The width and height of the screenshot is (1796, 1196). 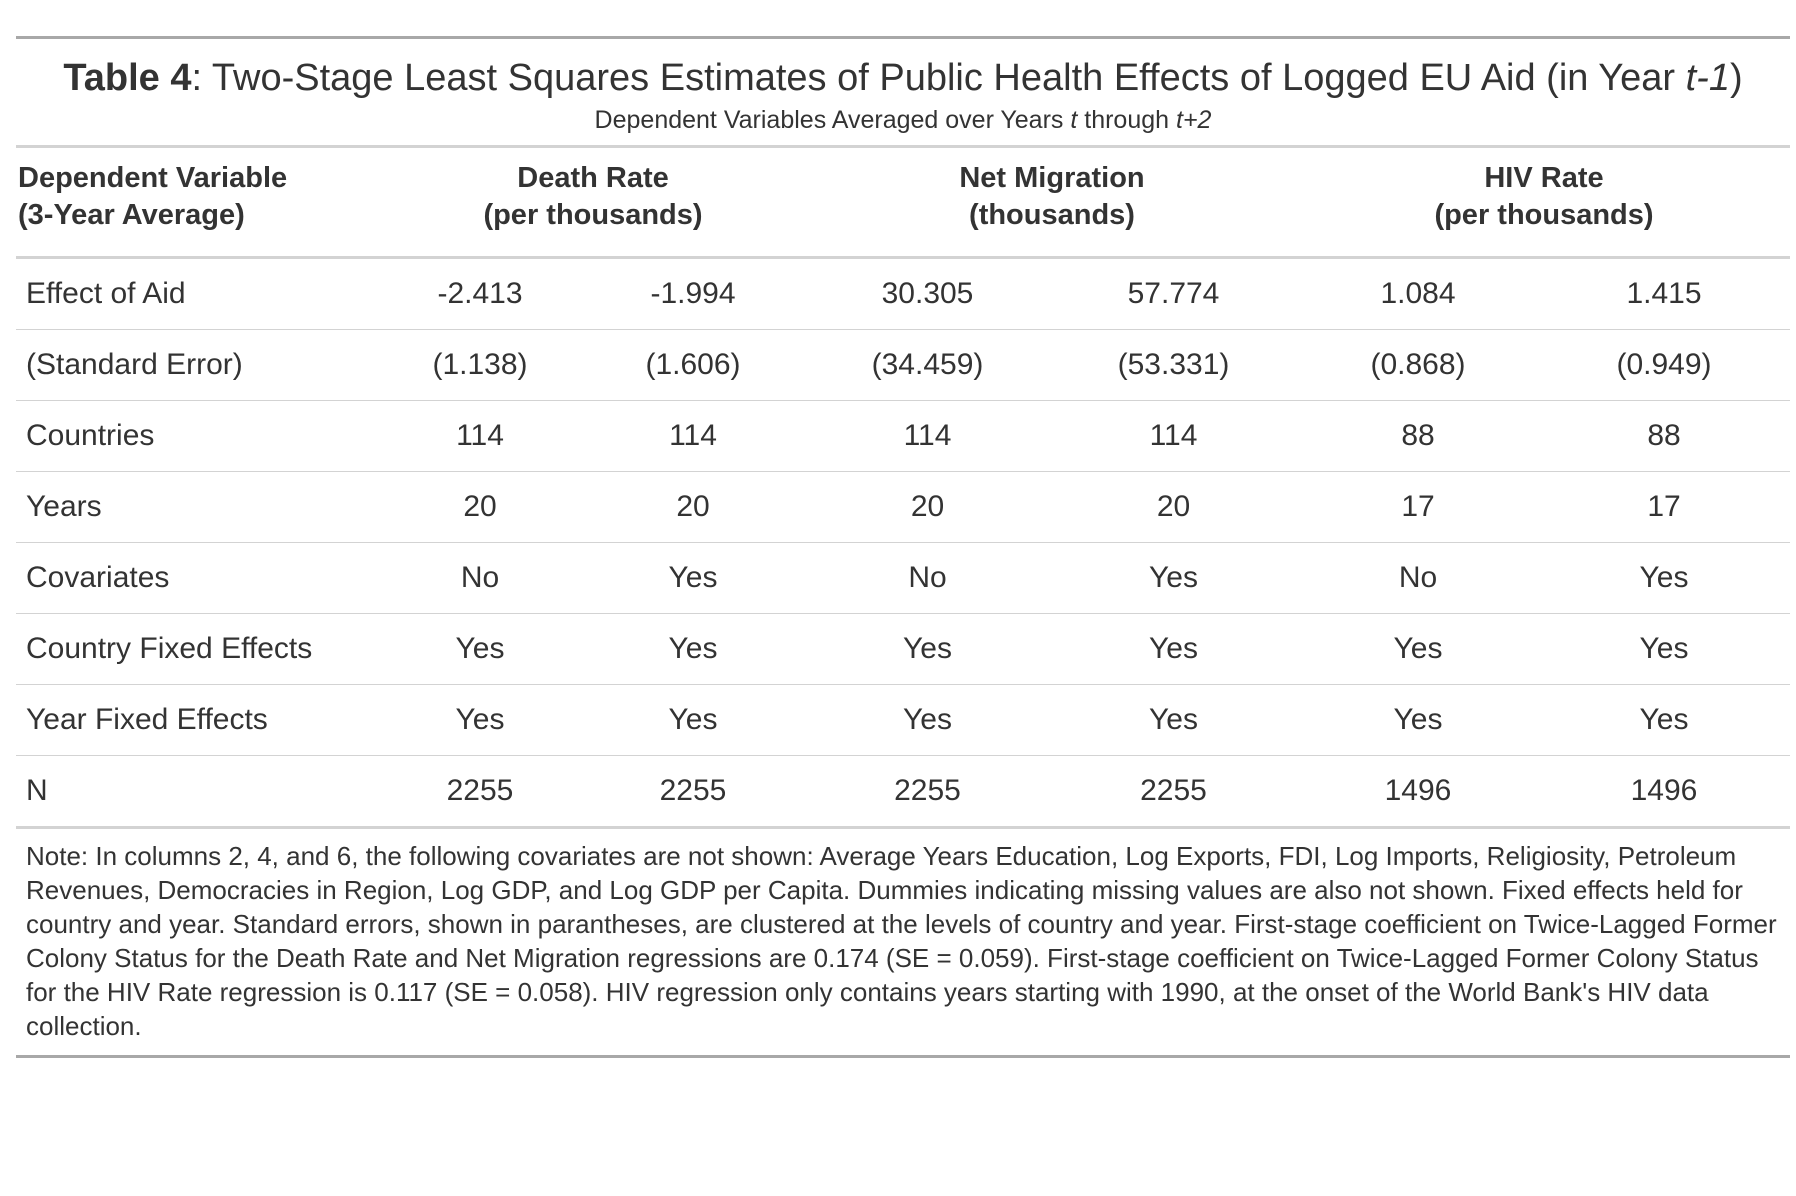 What do you see at coordinates (131, 215) in the screenshot?
I see `header-dependent-variable-line2: (3-Year Average)` at bounding box center [131, 215].